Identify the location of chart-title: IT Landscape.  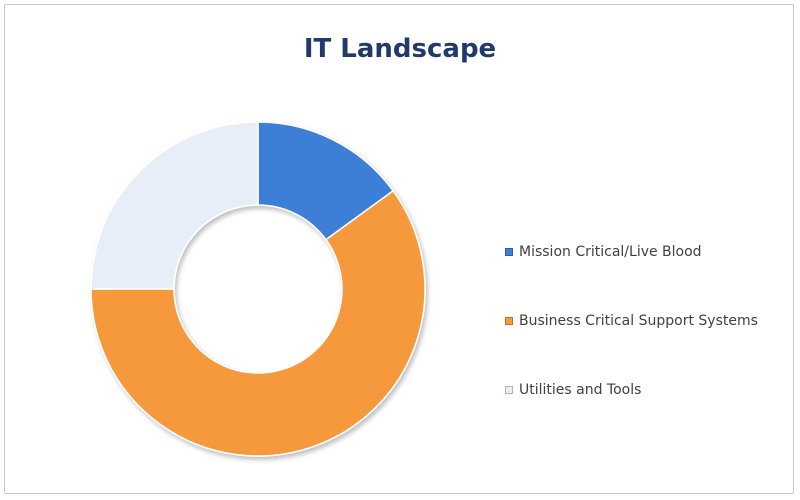
(400, 49).